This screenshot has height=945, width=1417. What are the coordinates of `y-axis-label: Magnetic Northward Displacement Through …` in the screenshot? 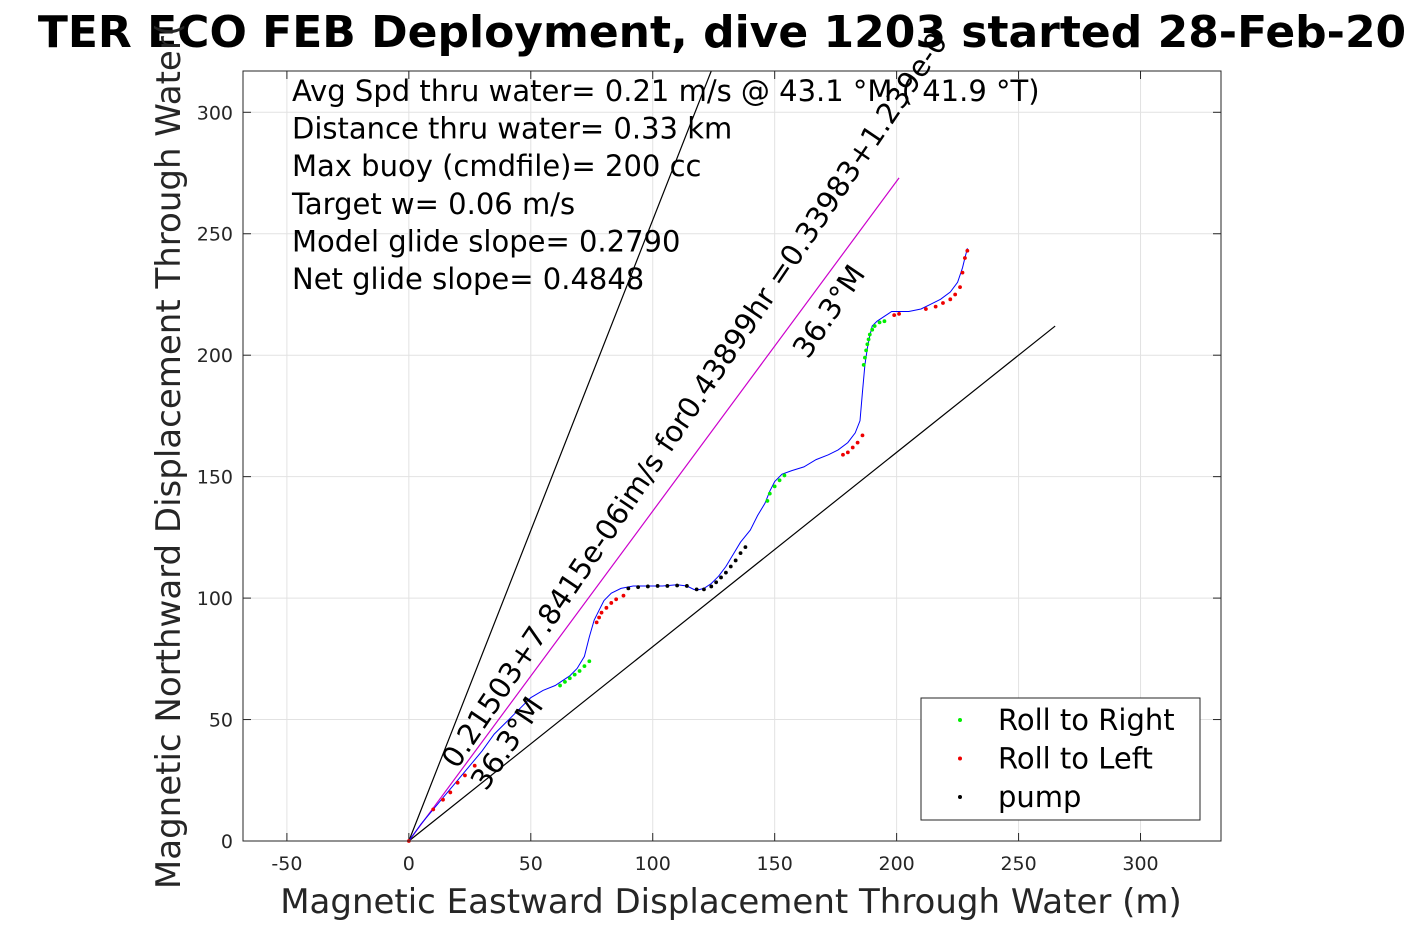 It's located at (169, 456).